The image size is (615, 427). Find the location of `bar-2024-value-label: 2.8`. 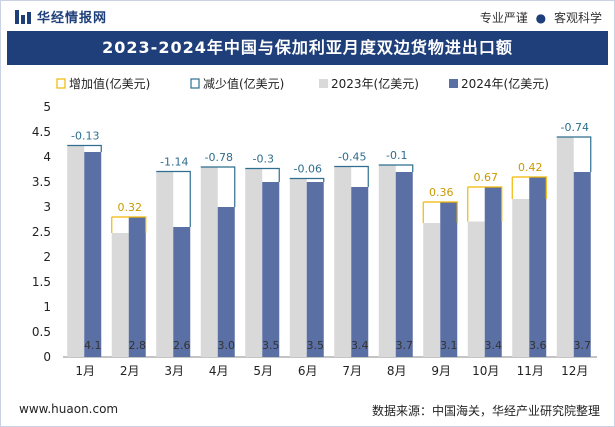

bar-2024-value-label: 2.8 is located at coordinates (138, 345).